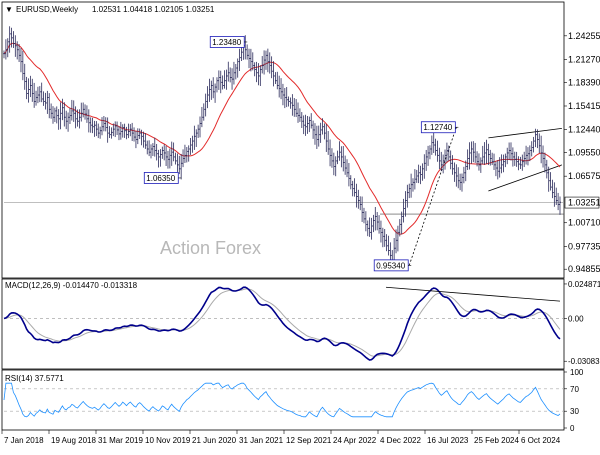 This screenshot has height=455, width=600. Describe the element at coordinates (390, 265) in the screenshot. I see `annotation-label: 0.95340` at that location.